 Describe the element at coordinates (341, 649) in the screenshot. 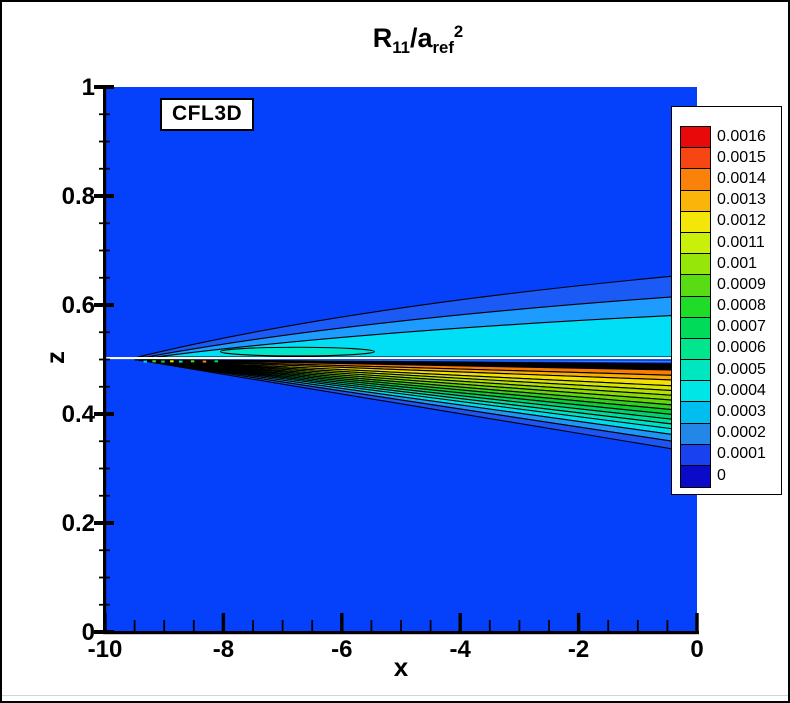

I see `svg-text: -6` at that location.